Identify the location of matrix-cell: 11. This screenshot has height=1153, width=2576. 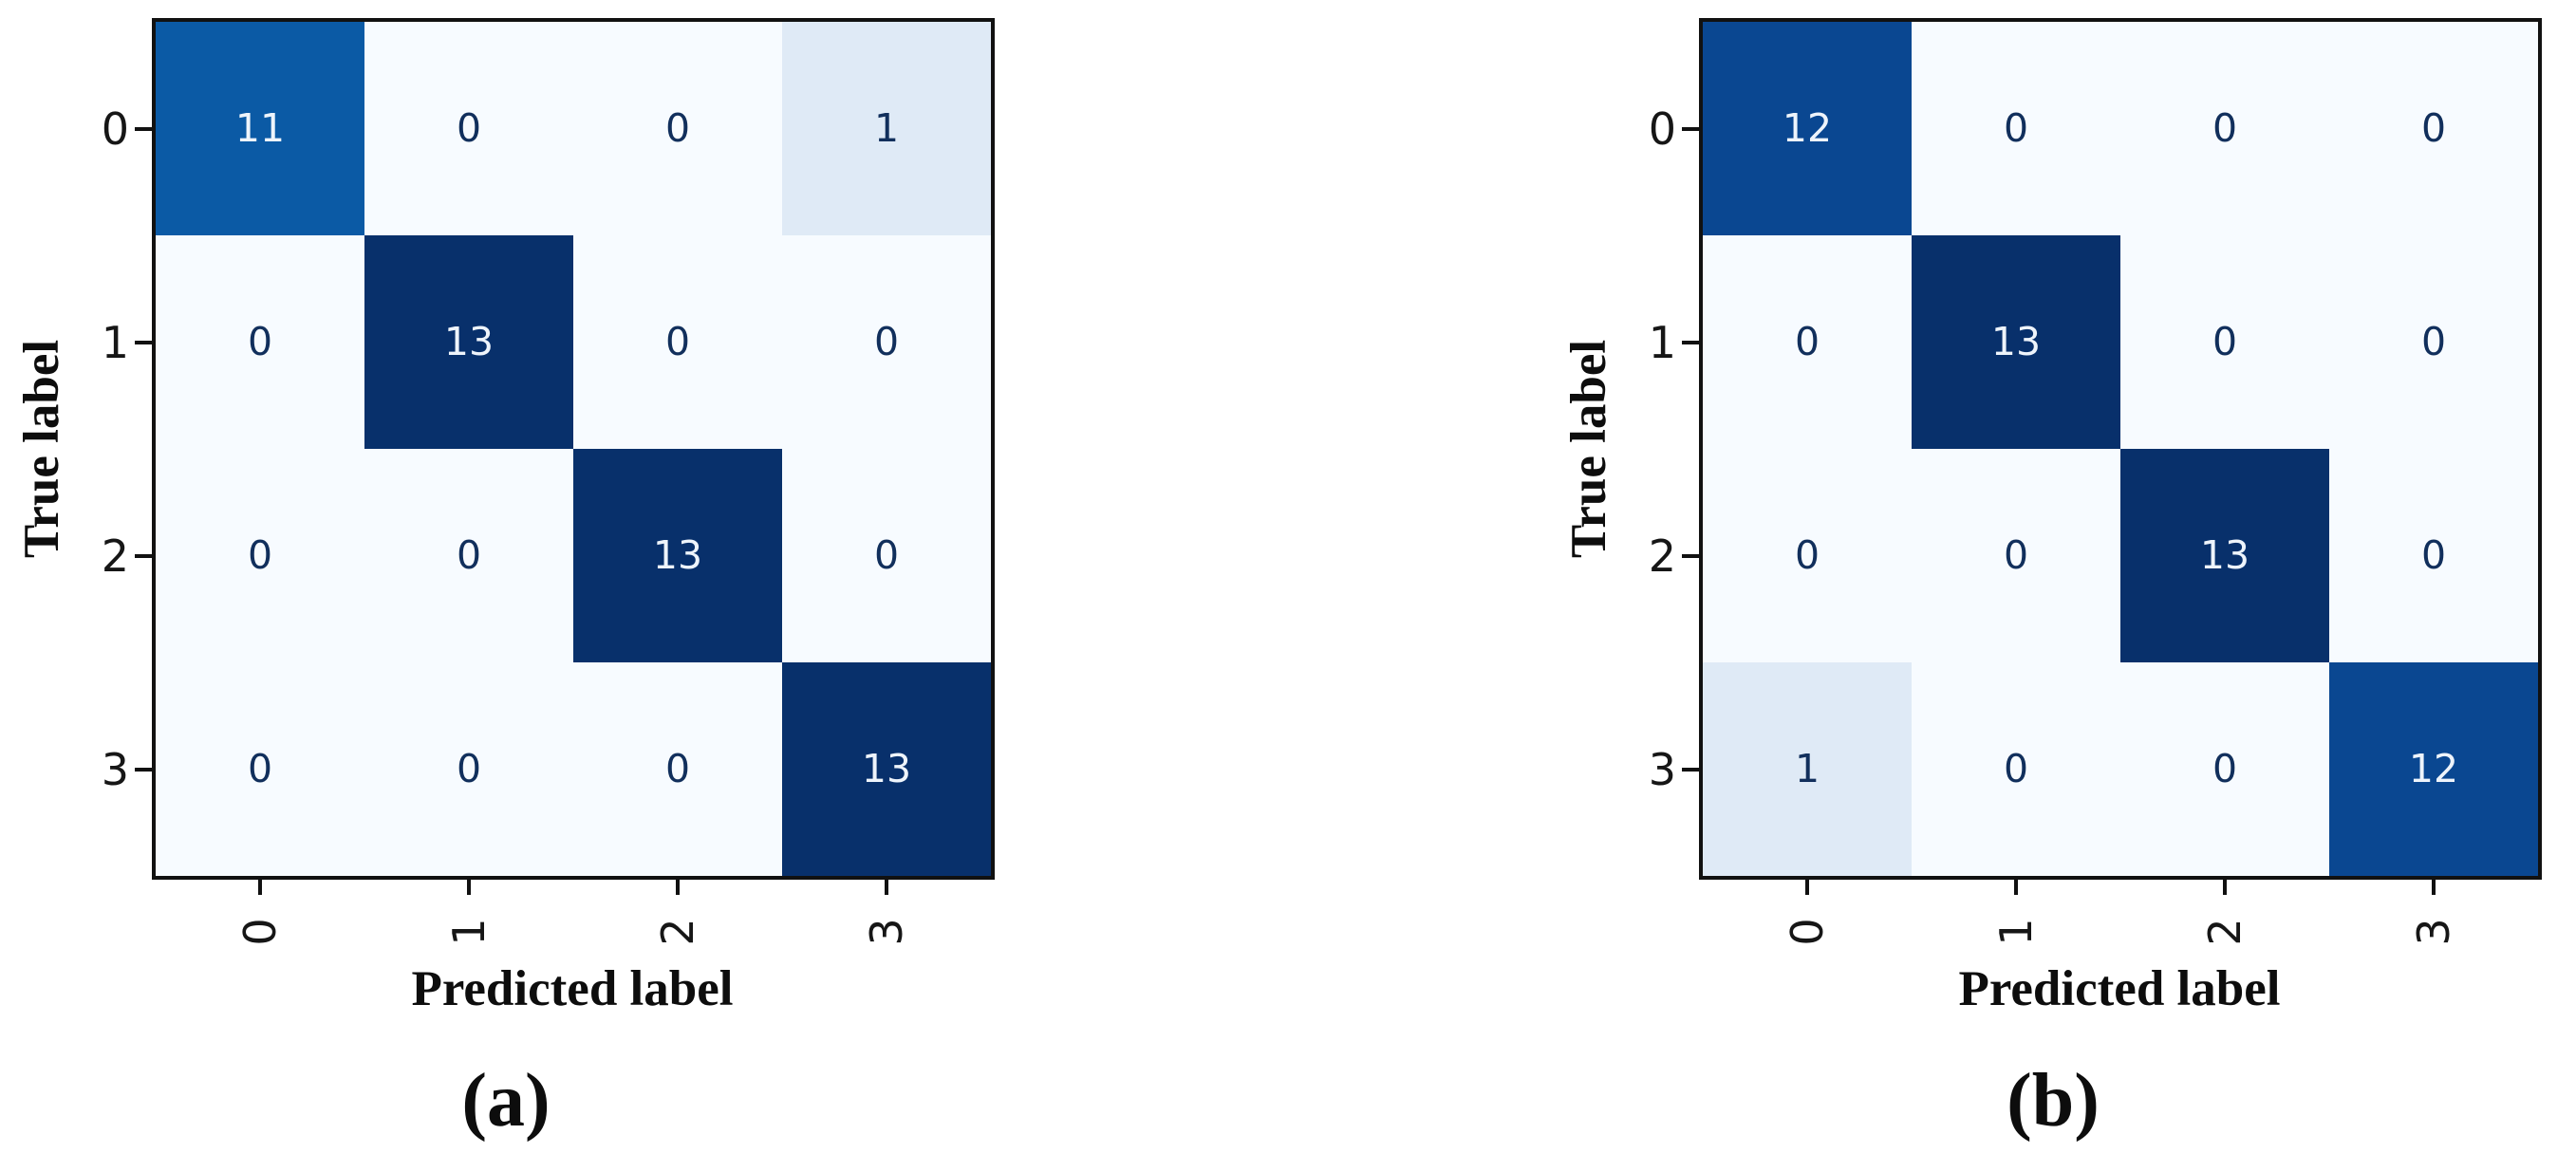
(260, 128).